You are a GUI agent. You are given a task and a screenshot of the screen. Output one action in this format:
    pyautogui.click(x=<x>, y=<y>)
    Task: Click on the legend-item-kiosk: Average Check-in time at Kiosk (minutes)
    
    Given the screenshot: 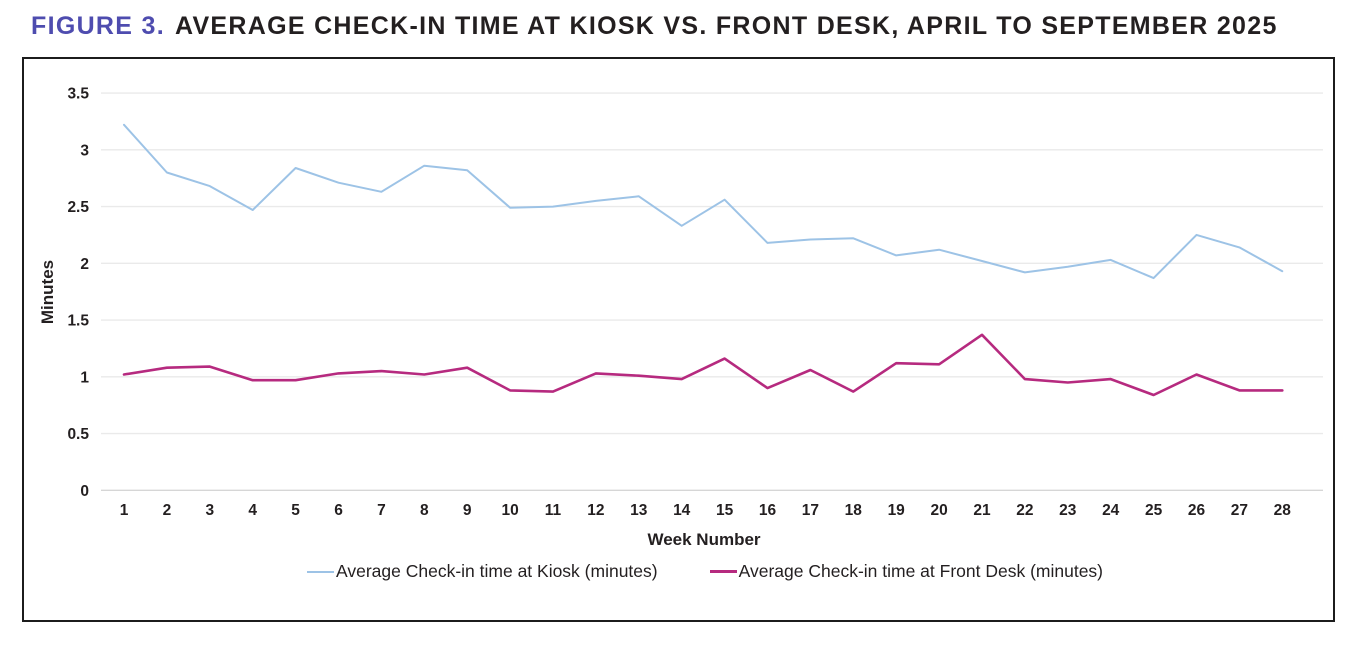 What is the action you would take?
    pyautogui.click(x=482, y=571)
    